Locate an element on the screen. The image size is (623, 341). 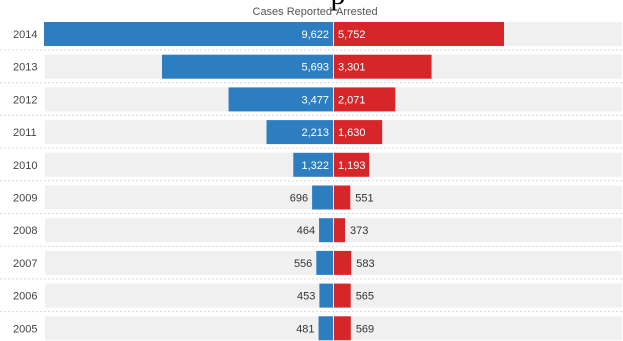
value-label-arrested: 5,752 is located at coordinates (352, 35).